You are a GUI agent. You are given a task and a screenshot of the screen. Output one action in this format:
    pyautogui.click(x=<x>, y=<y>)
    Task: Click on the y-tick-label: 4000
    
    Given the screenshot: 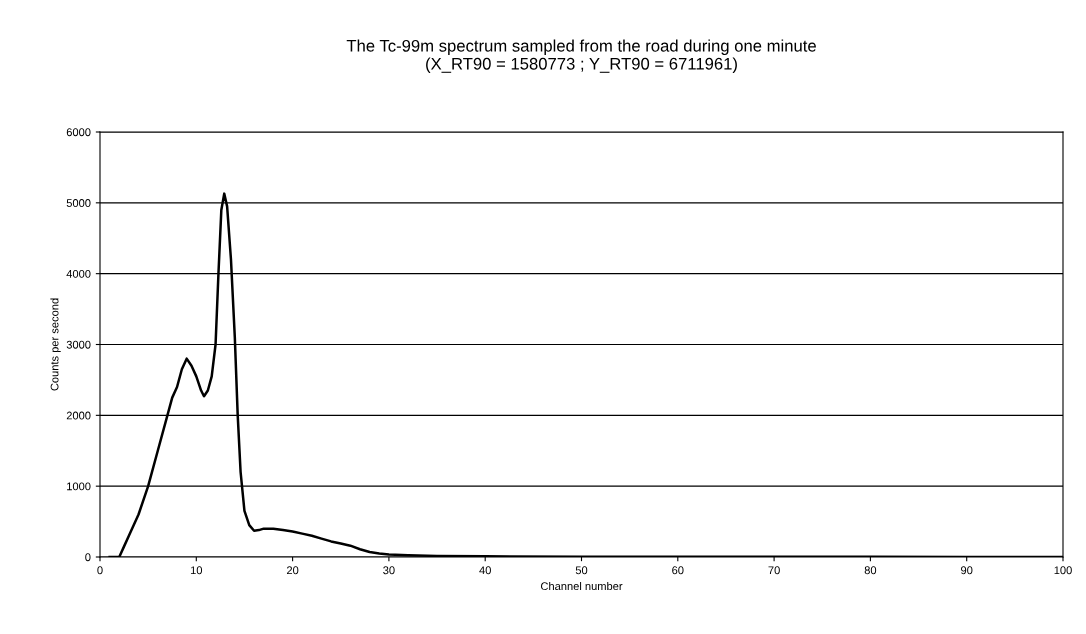 What is the action you would take?
    pyautogui.click(x=78, y=273)
    